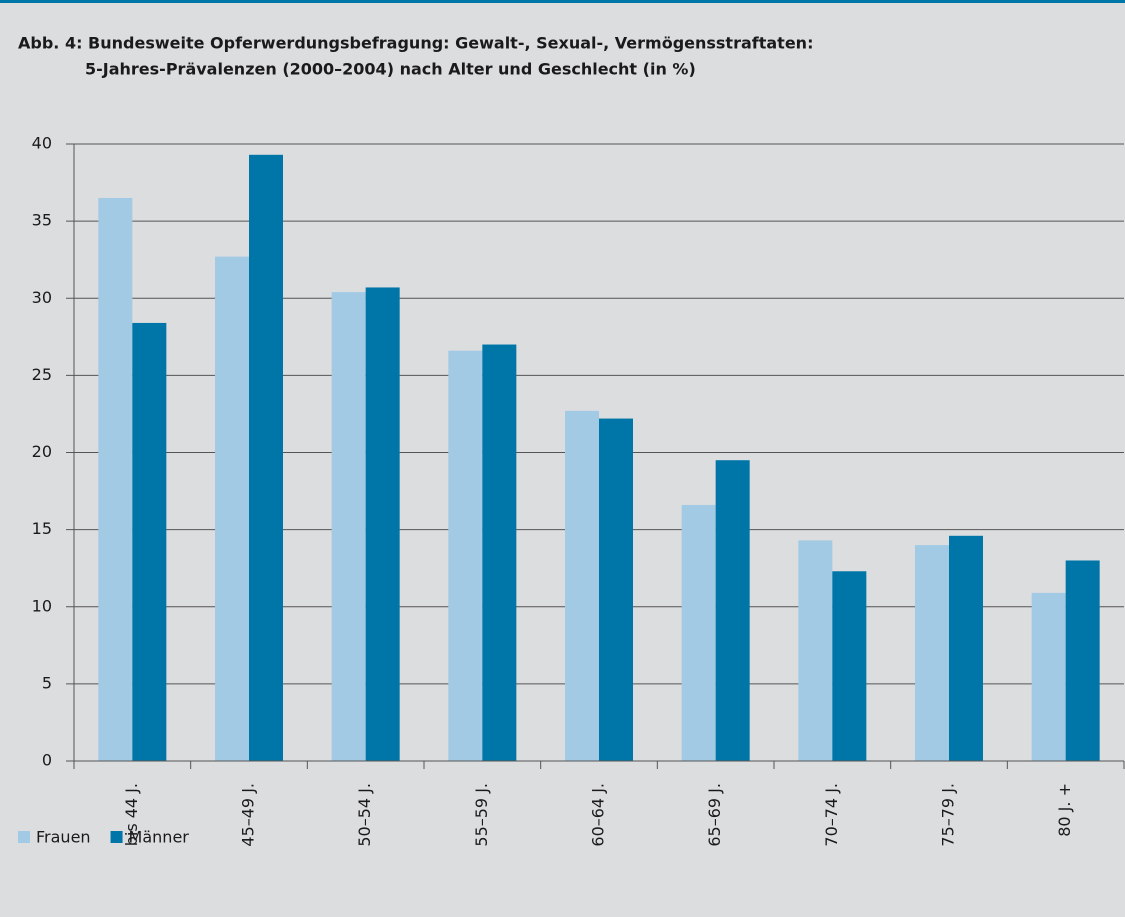  I want to click on x-tick-label: 80 J. +, so click(1064, 810).